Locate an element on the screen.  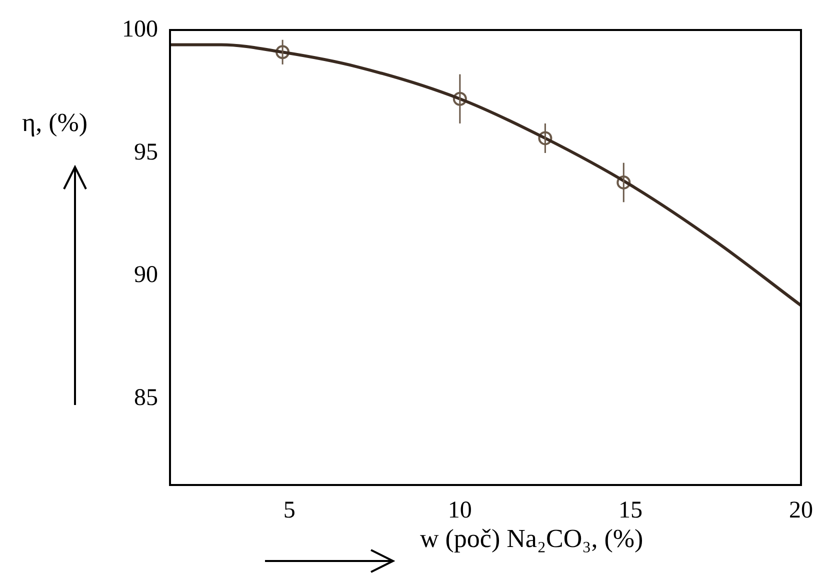
y-tick-label: 100 is located at coordinates (140, 29).